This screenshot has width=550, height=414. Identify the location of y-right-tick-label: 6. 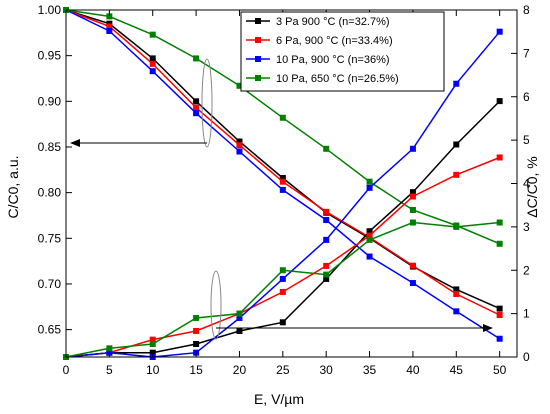
(526, 97).